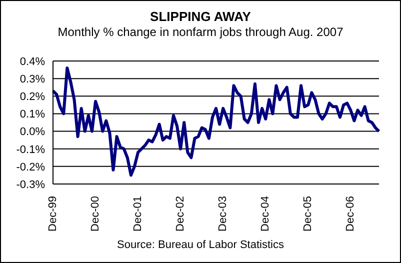  Describe the element at coordinates (266, 214) in the screenshot. I see `x-tick-label: Dec-04` at that location.